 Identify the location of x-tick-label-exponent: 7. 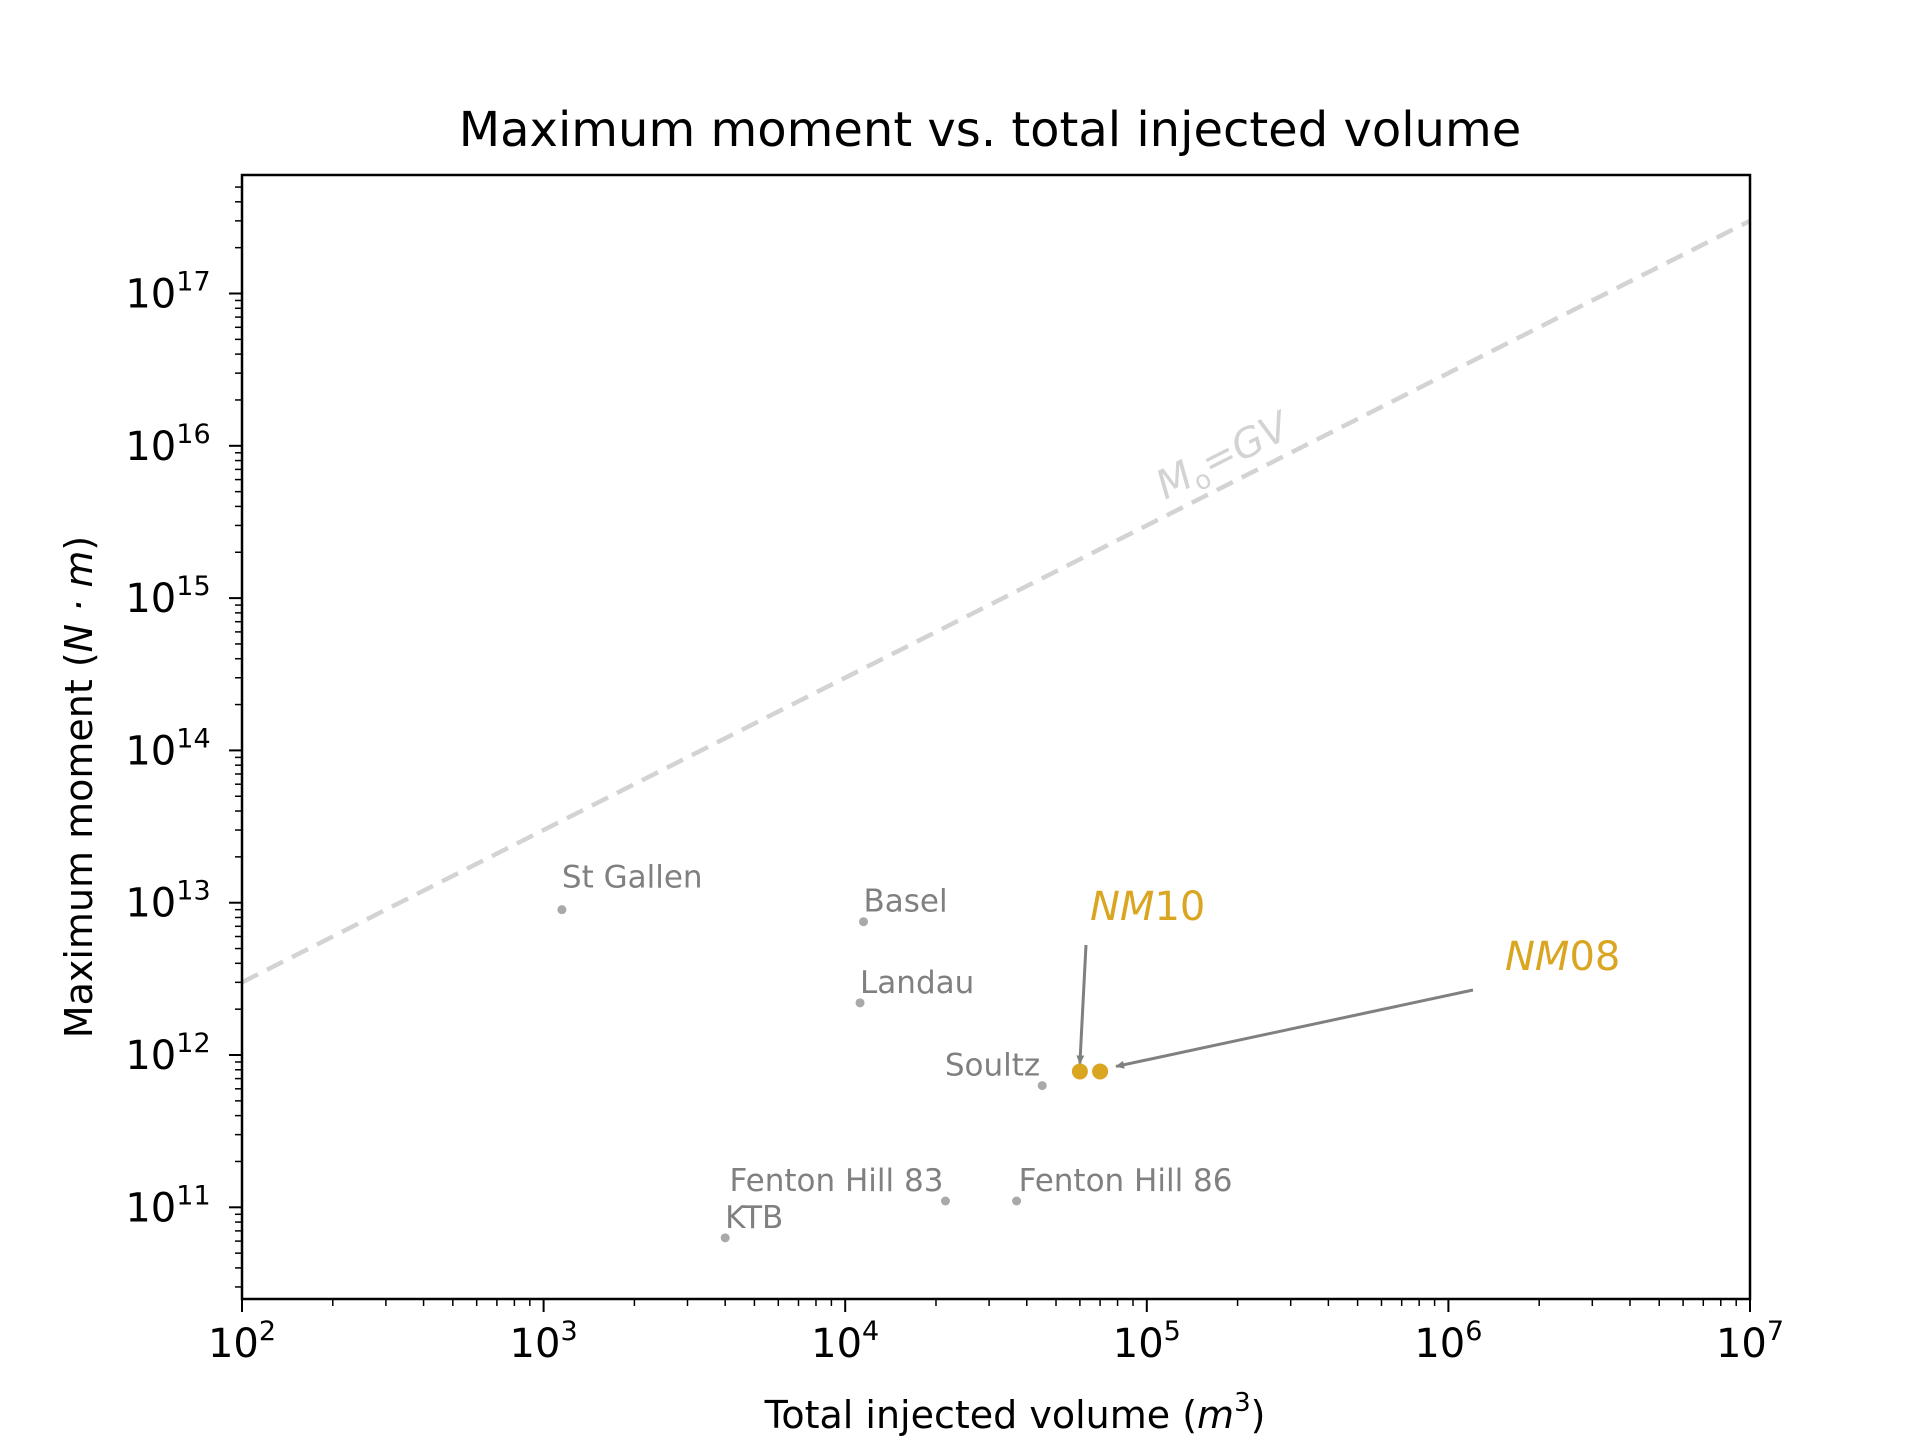
(1775, 1331).